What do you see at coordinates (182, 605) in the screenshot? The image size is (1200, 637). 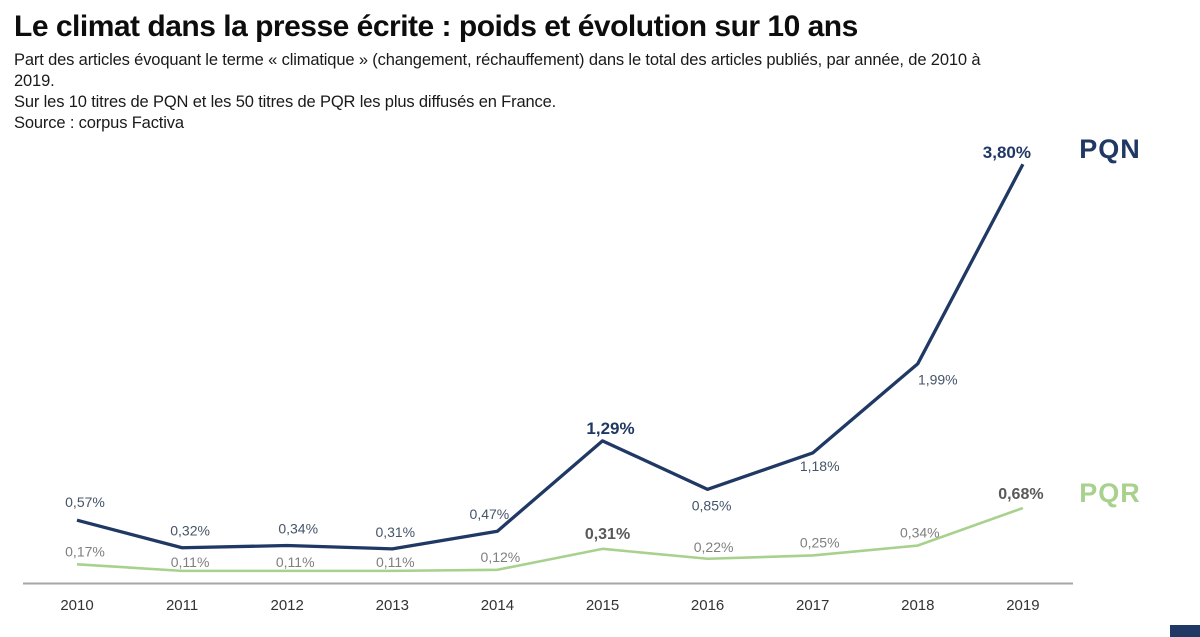 I see `x-tick-label: 2011` at bounding box center [182, 605].